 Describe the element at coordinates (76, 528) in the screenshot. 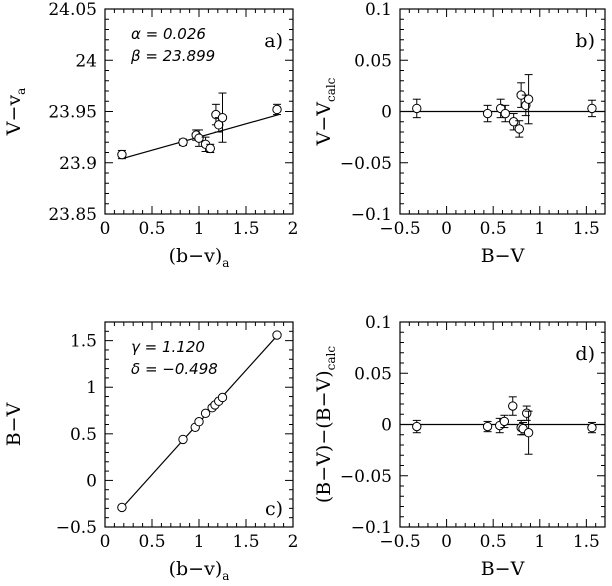

I see `y-tick-label: −0.5` at that location.